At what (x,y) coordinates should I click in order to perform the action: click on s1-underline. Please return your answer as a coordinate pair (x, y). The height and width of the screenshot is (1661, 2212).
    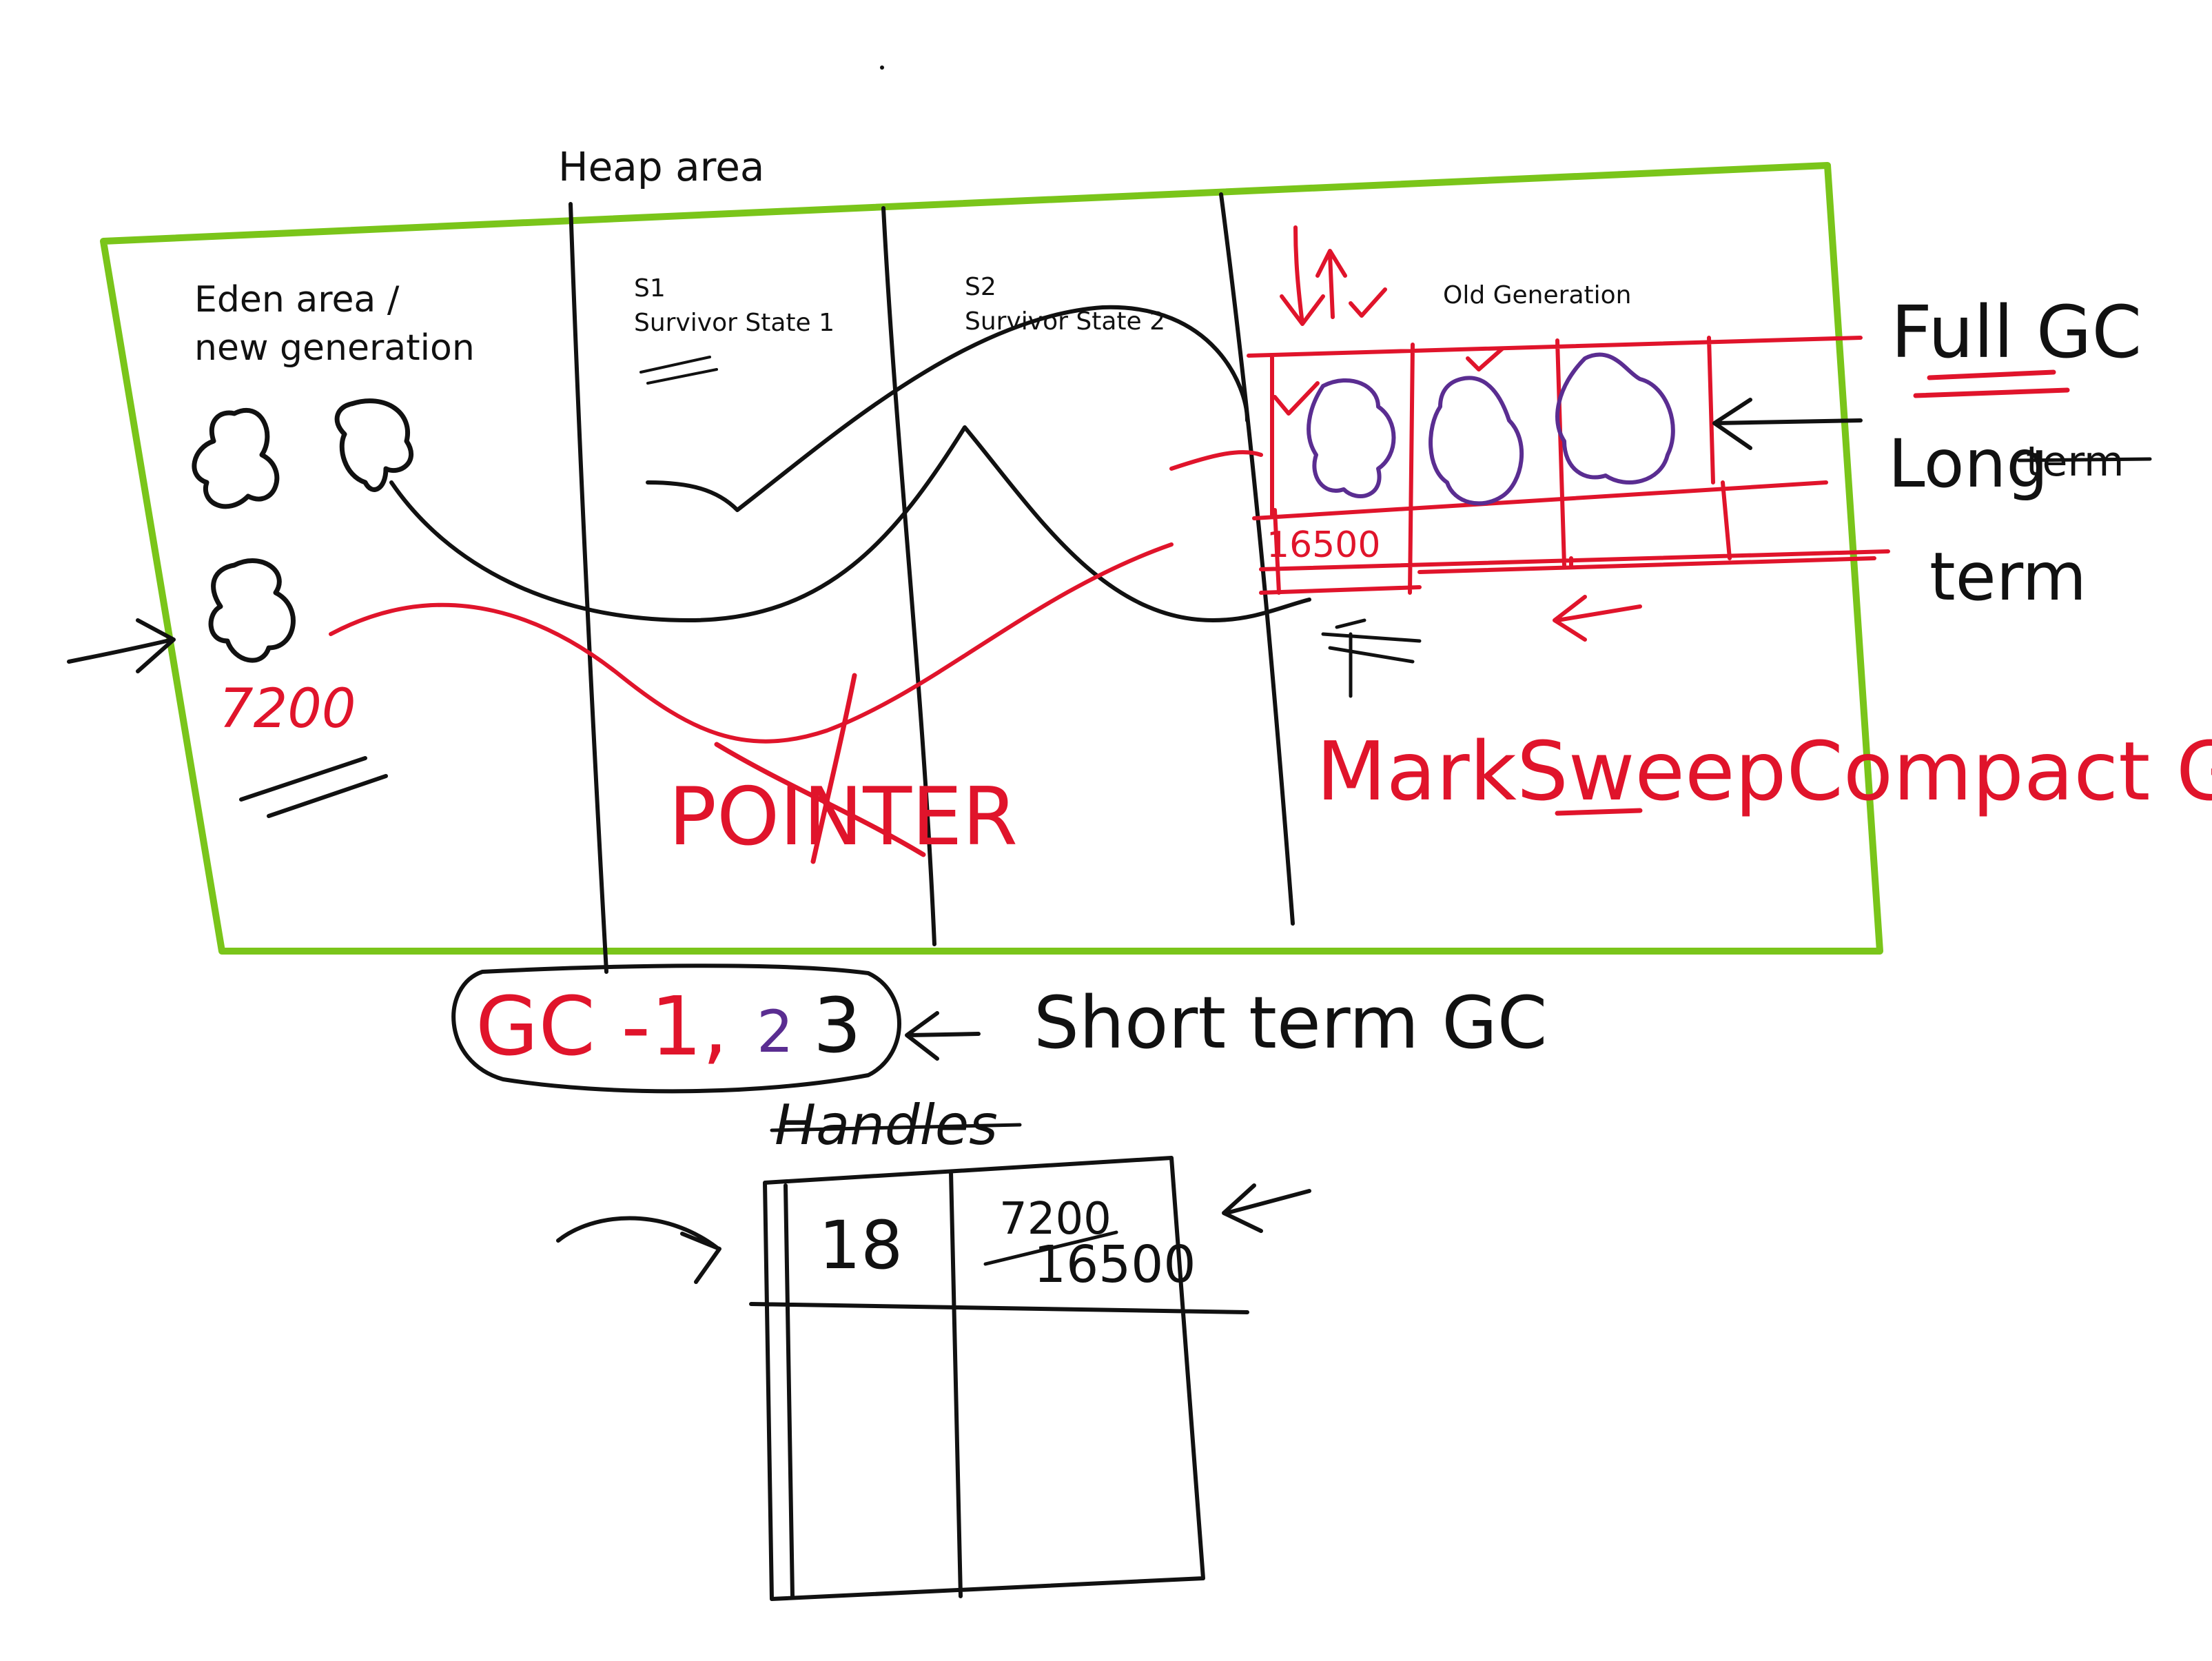
    Looking at the image, I should click on (678, 371).